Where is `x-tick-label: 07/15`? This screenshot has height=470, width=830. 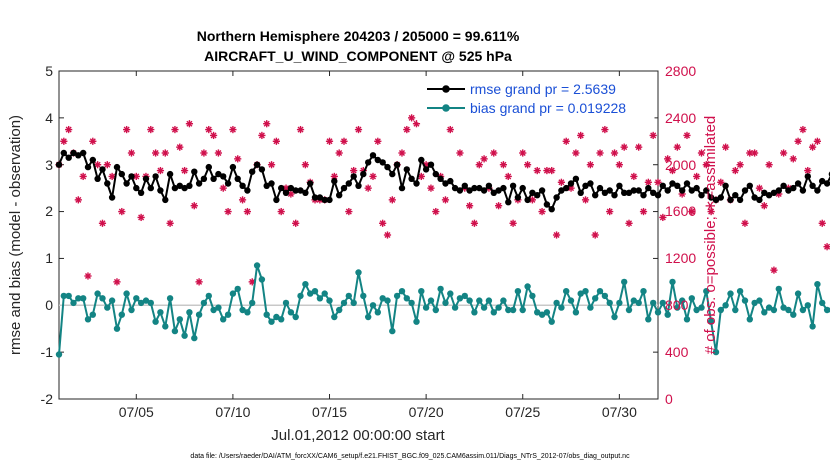
x-tick-label: 07/15 is located at coordinates (329, 412).